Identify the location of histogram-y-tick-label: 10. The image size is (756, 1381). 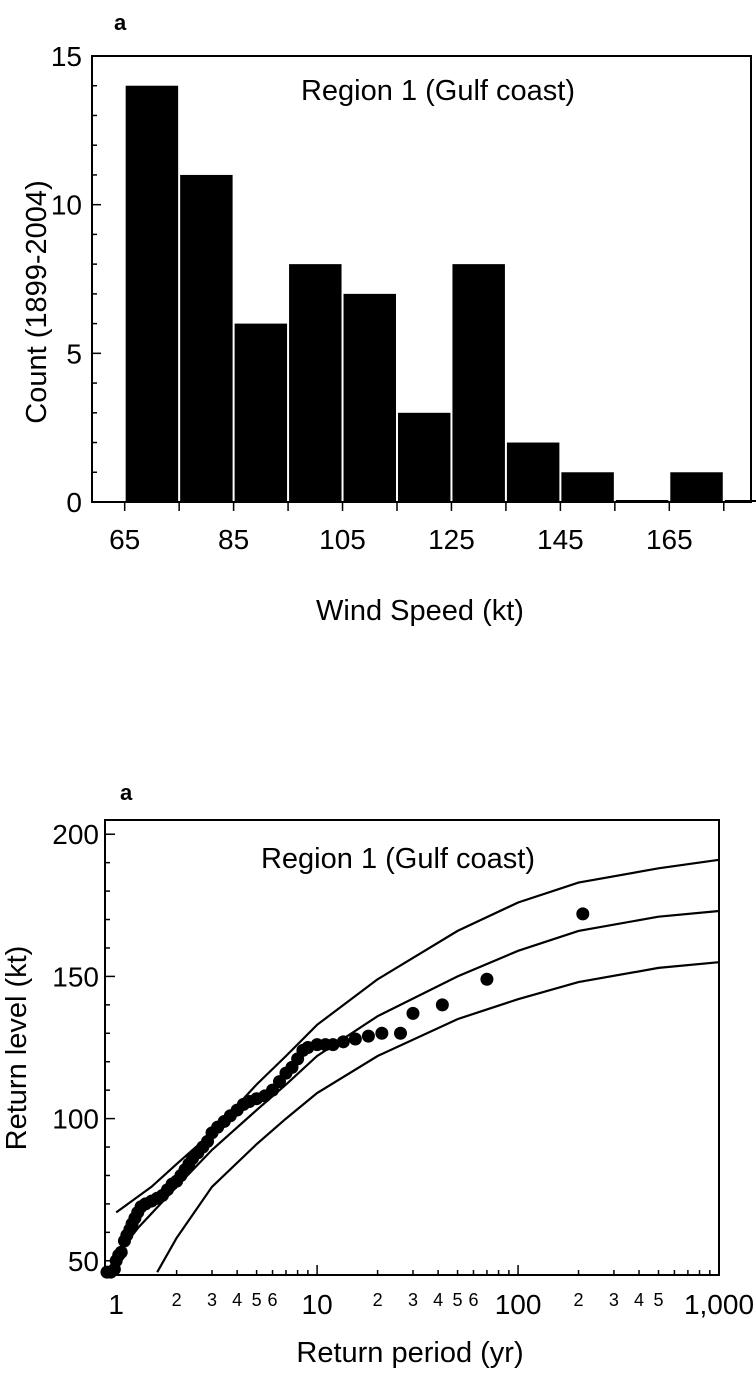
(66, 205).